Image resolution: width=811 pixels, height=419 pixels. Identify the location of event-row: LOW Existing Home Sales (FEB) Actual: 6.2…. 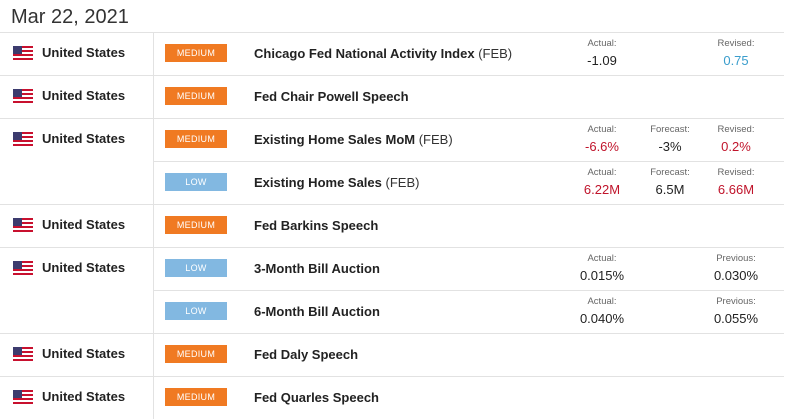
(469, 182).